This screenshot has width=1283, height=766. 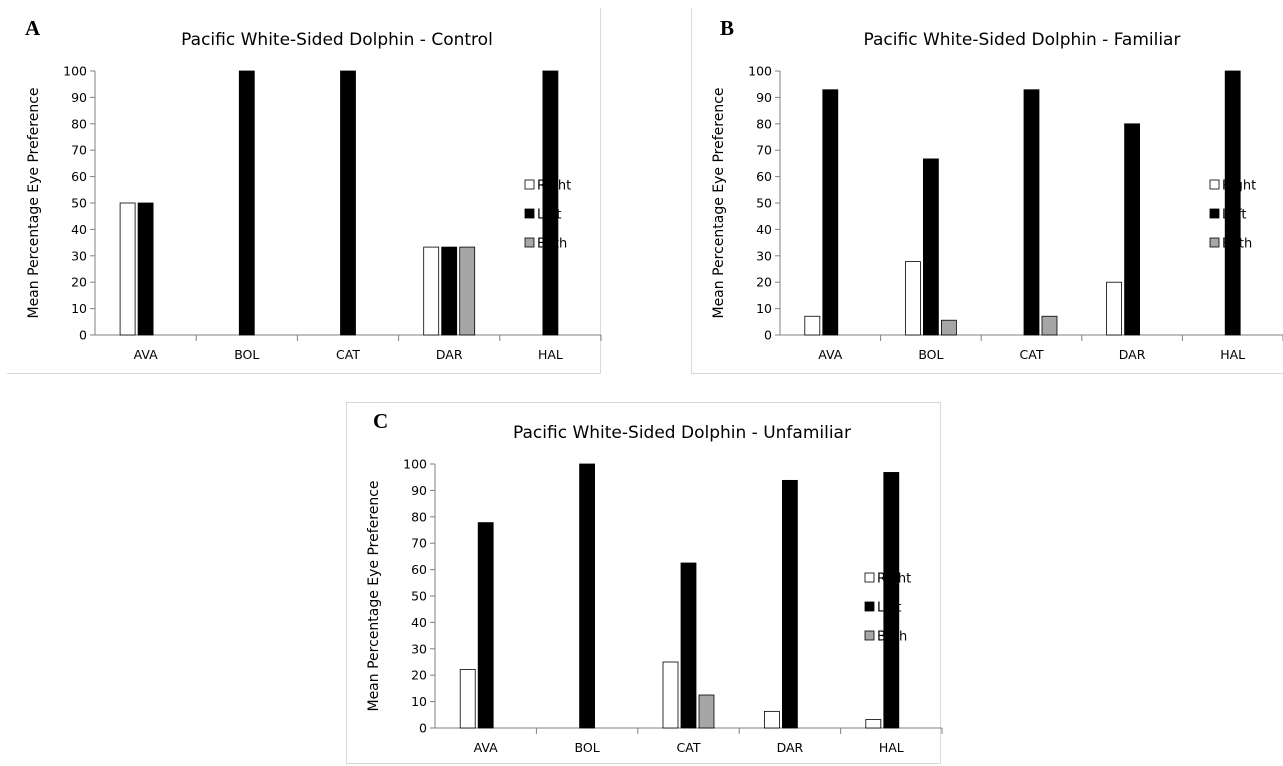 I want to click on chart-b-ylabel: Mean Percentage Eye Preference, so click(x=719, y=202).